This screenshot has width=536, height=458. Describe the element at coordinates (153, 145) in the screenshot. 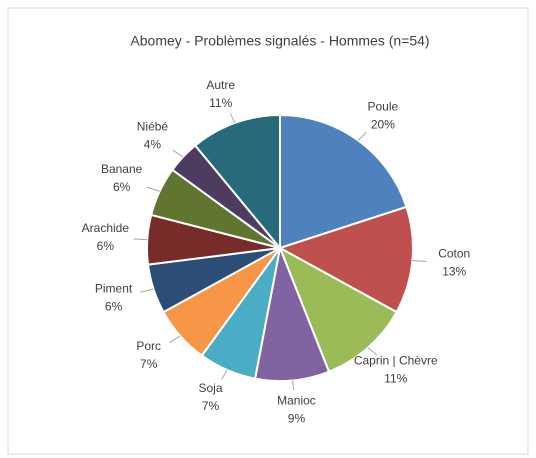

I see `slice-value: 4%` at that location.